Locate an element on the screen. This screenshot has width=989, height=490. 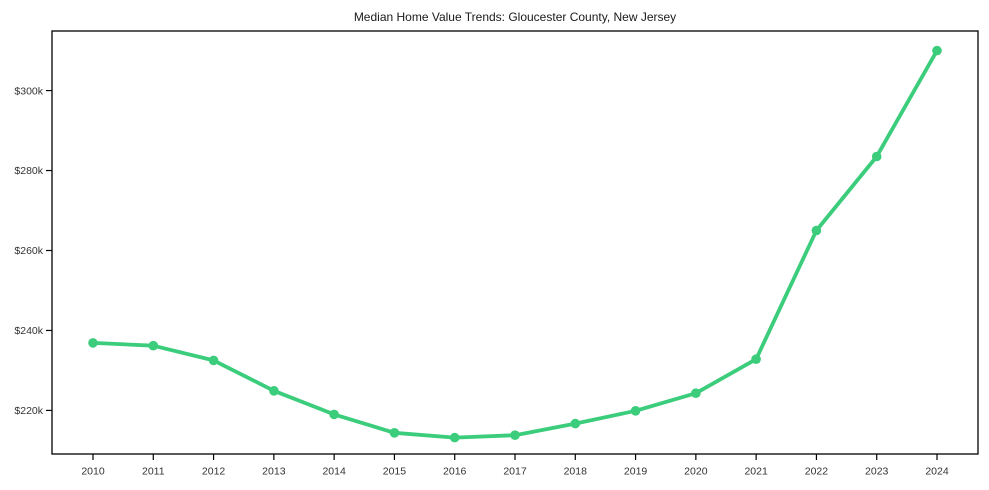
x-tick-label: 2023 is located at coordinates (877, 472).